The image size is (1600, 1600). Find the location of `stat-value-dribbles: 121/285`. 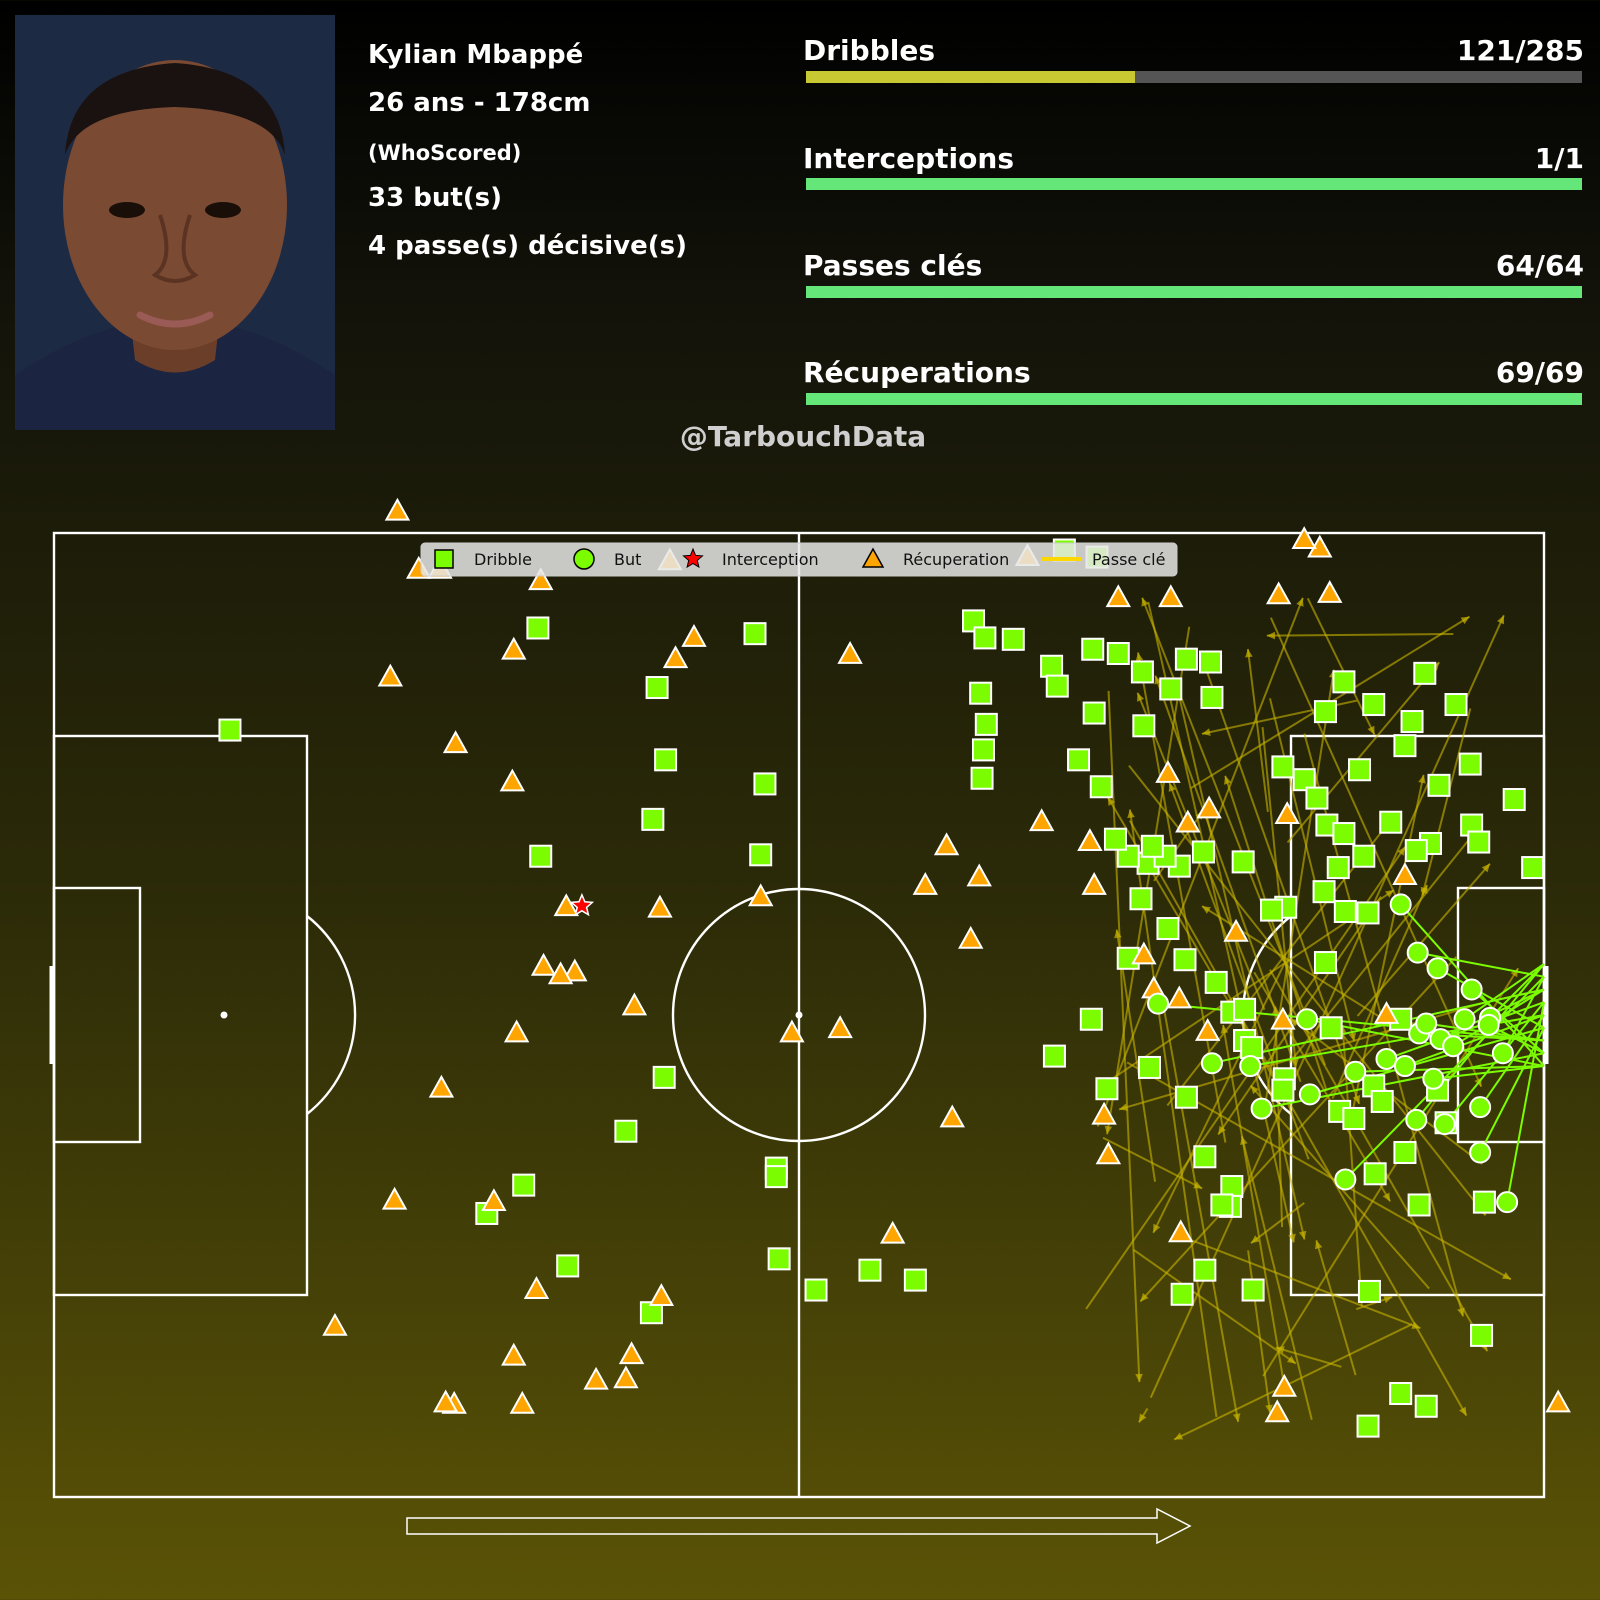

stat-value-dribbles: 121/285 is located at coordinates (1520, 50).